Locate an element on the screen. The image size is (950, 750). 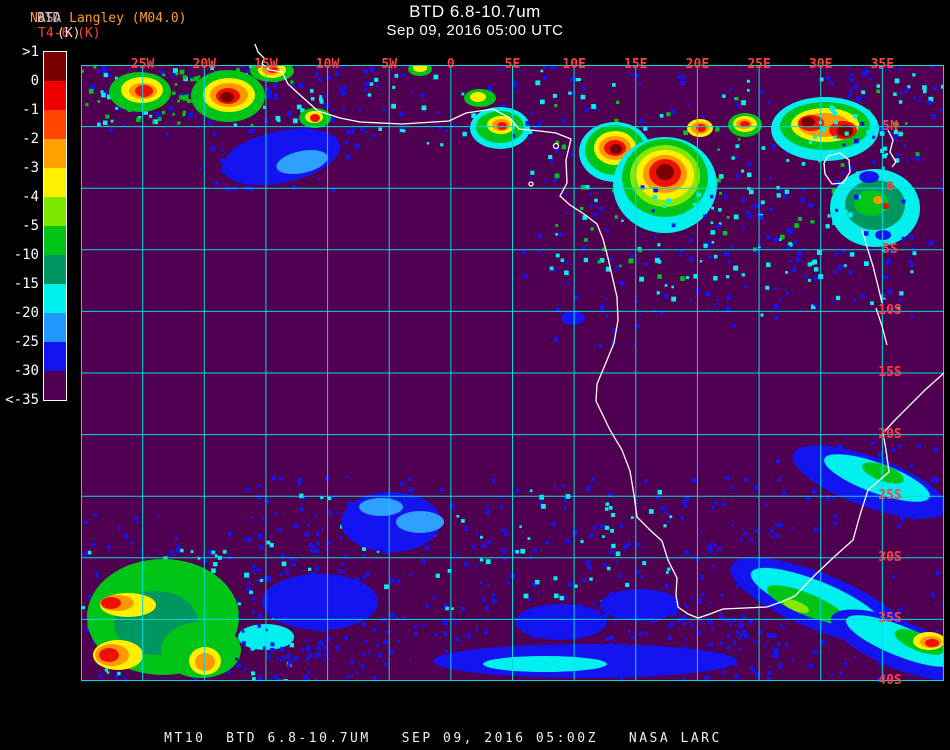
legend-color-bar is located at coordinates (55, 226).